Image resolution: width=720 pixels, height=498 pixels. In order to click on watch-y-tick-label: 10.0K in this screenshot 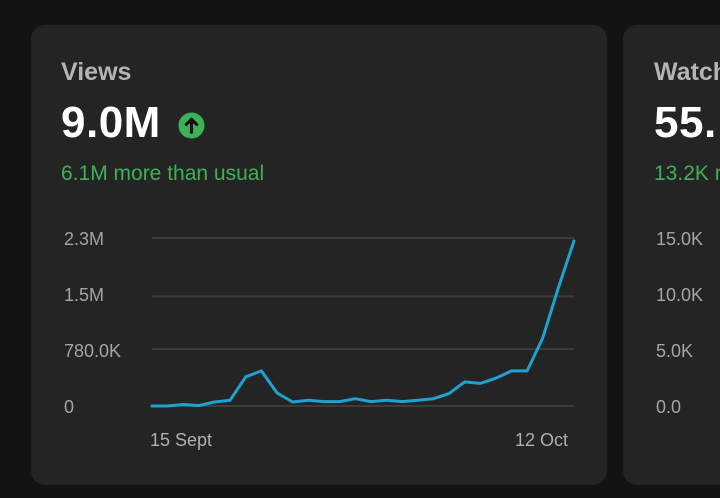, I will do `click(680, 295)`.